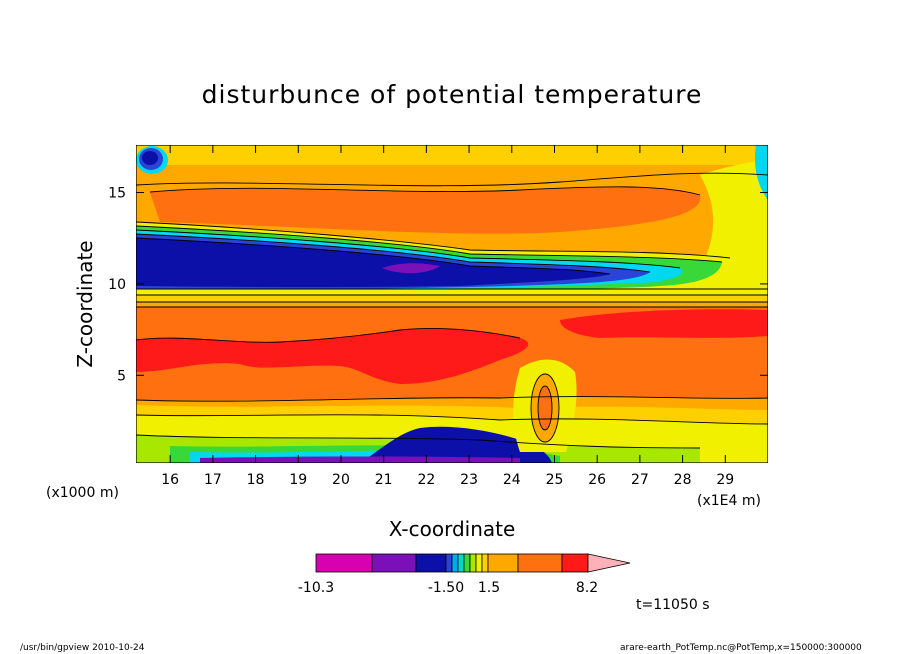 Image resolution: width=904 pixels, height=654 pixels. What do you see at coordinates (213, 480) in the screenshot?
I see `x-tick-label: 17` at bounding box center [213, 480].